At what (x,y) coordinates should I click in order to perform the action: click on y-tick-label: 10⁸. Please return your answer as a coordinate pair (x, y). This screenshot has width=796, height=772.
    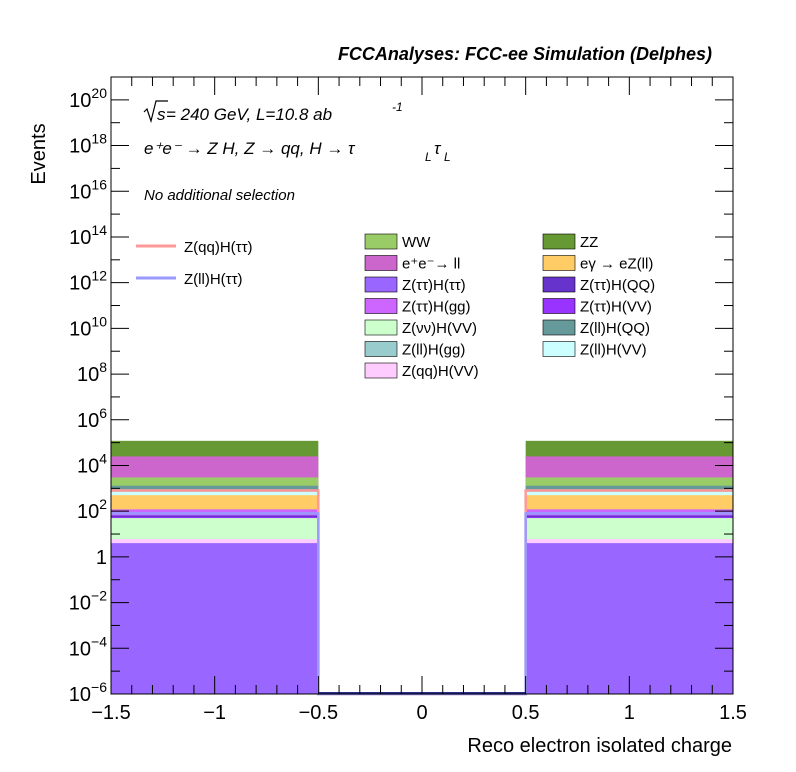
    Looking at the image, I should click on (92, 372).